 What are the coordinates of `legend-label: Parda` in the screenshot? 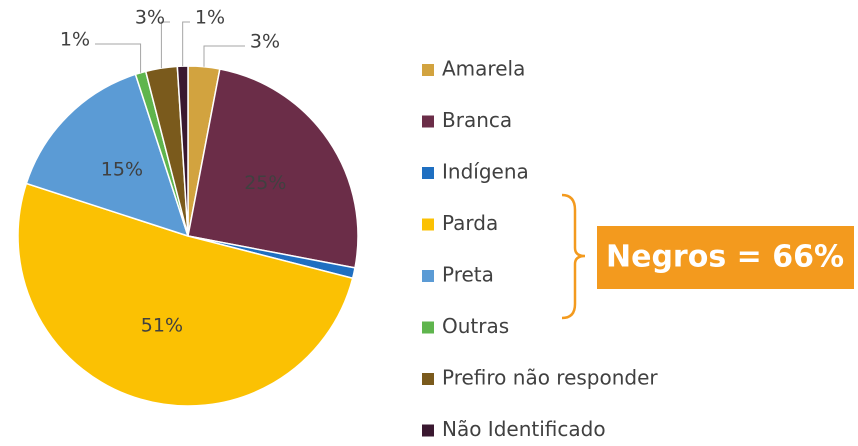 It's located at (470, 223).